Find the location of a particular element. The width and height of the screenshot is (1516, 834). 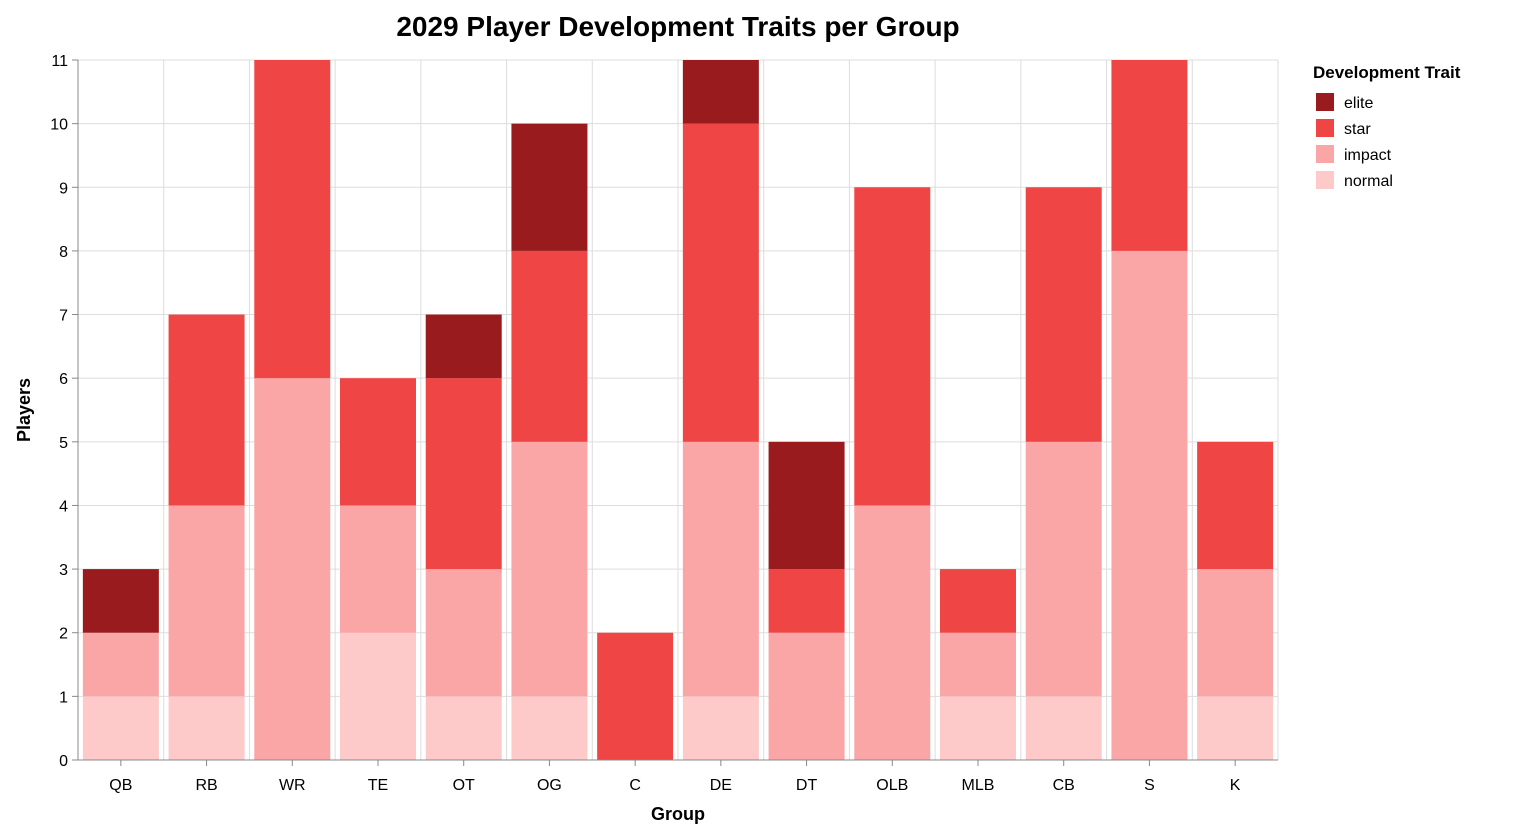

x-axis-title: Group is located at coordinates (678, 814).